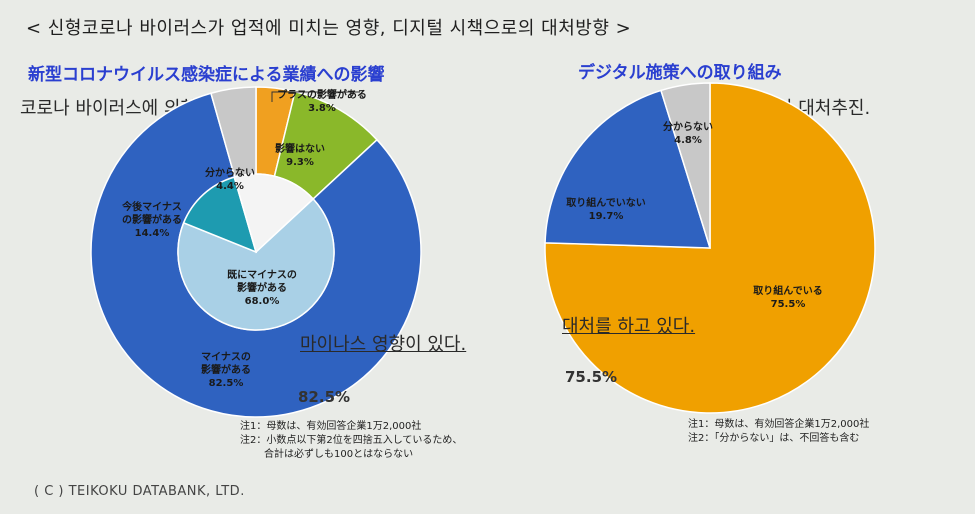  I want to click on left-inner-future-minus-slice, so click(220, 215).